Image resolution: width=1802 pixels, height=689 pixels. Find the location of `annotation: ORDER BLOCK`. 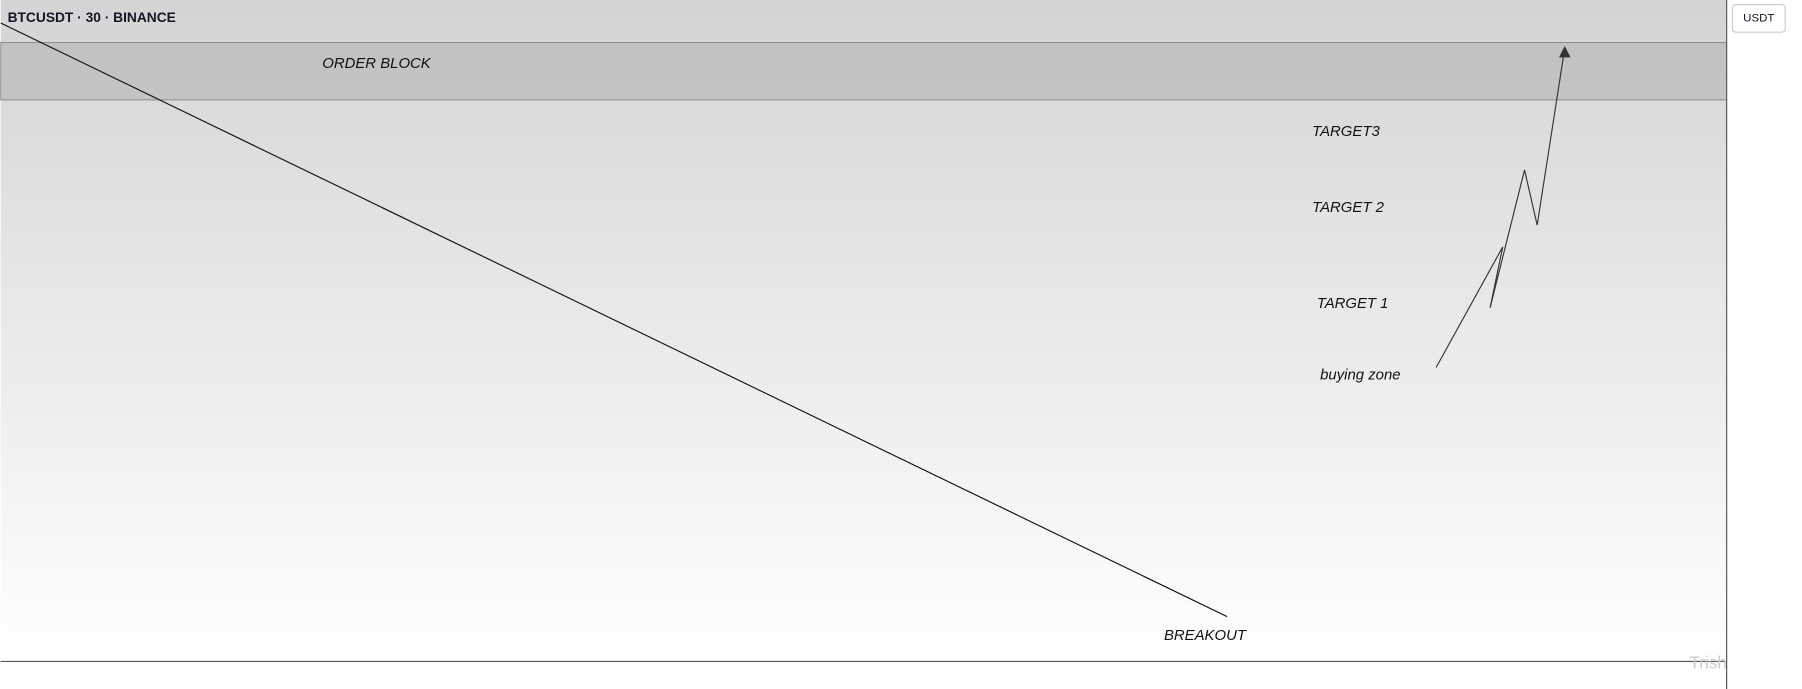

annotation: ORDER BLOCK is located at coordinates (377, 63).